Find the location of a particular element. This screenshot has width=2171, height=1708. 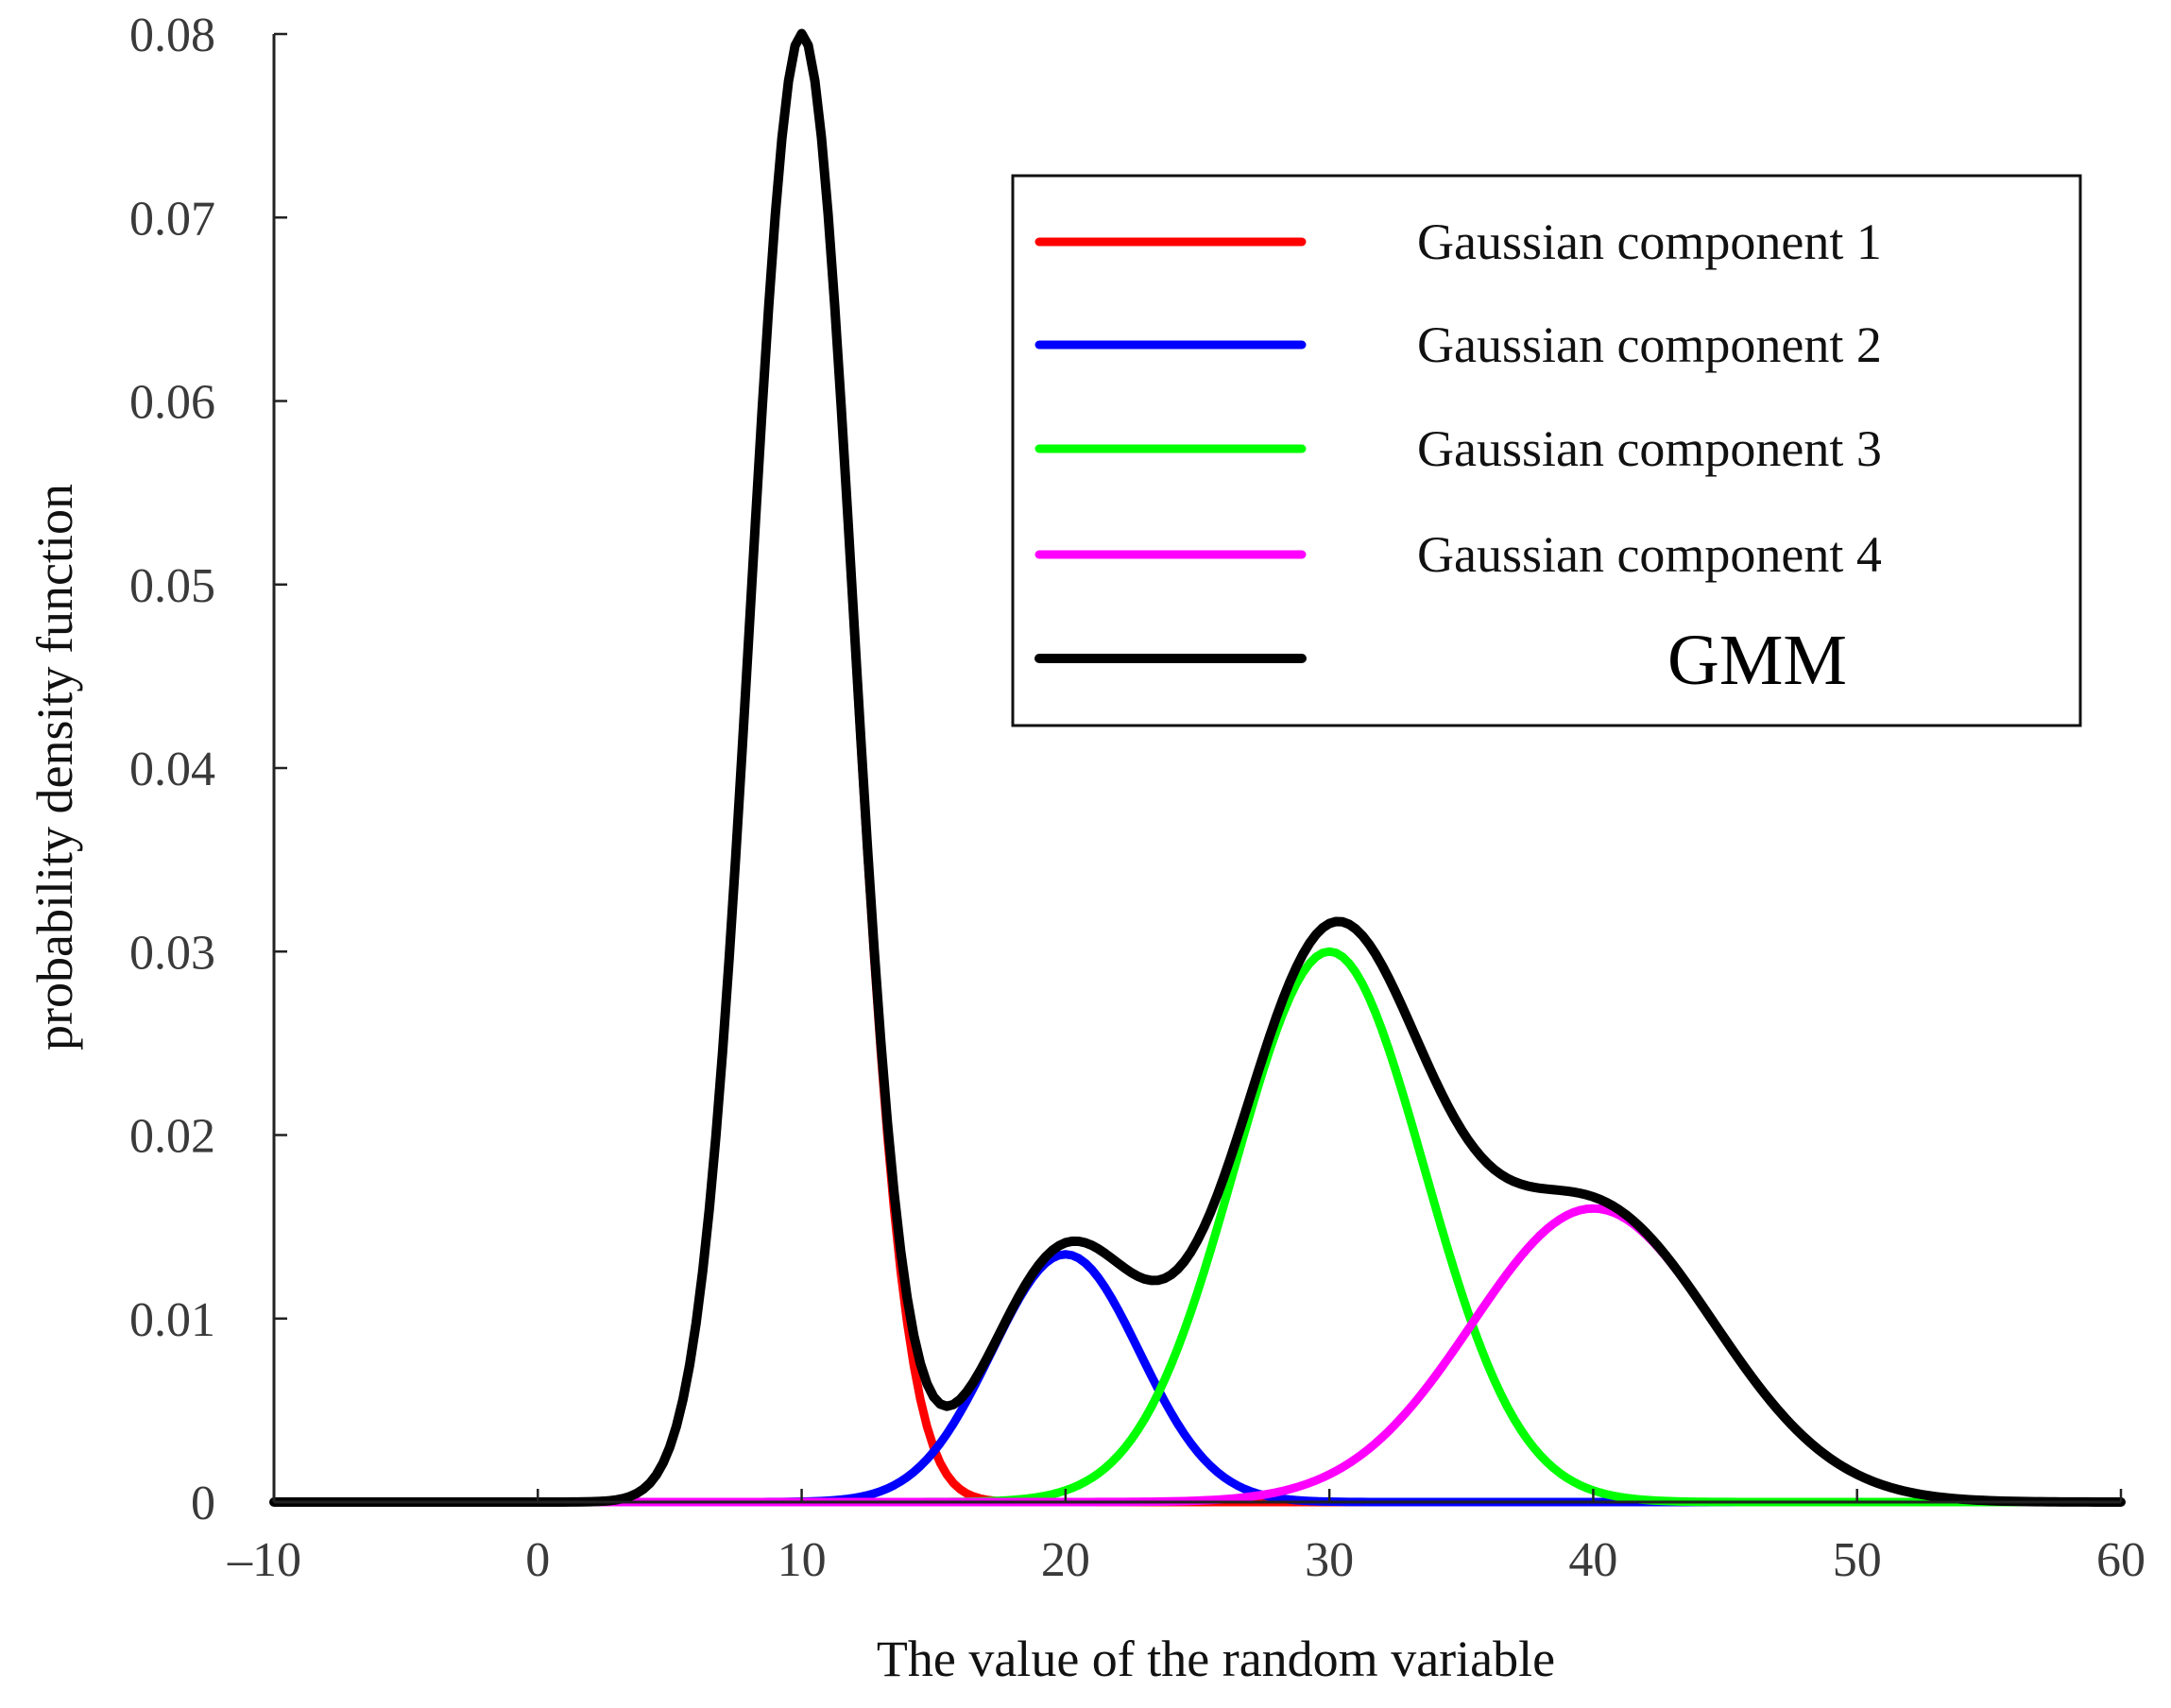

legend-entry-3: Gaussian component 3 is located at coordinates (1458, 448).